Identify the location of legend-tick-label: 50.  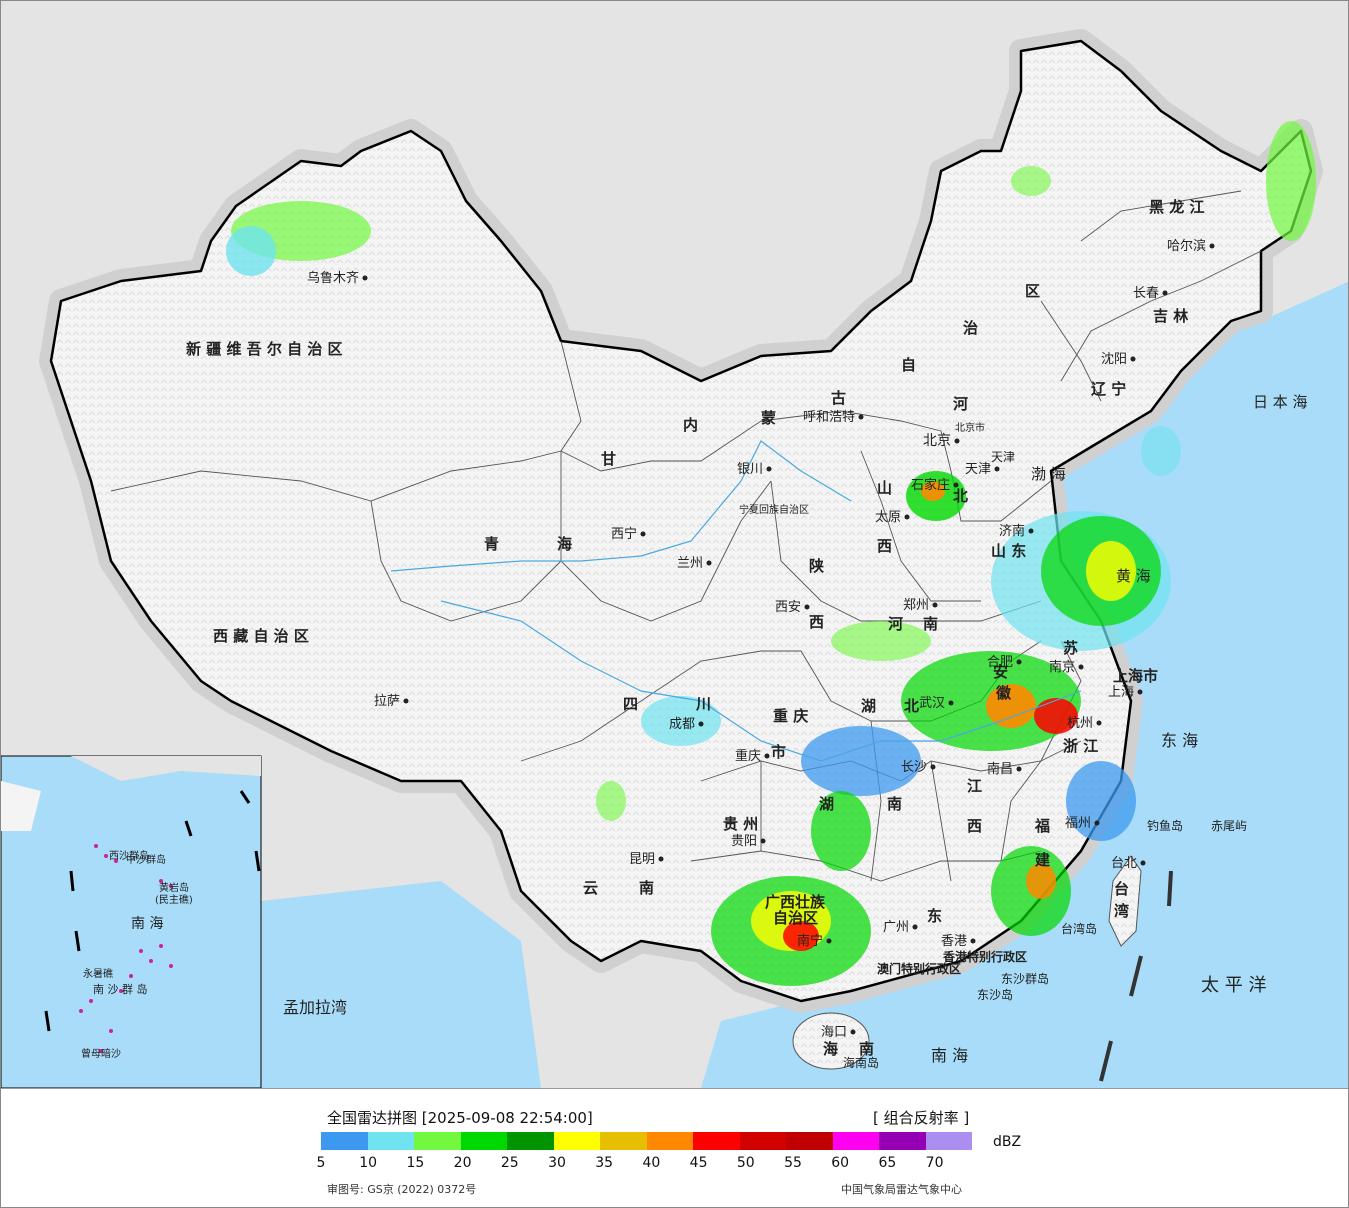
(745, 1163).